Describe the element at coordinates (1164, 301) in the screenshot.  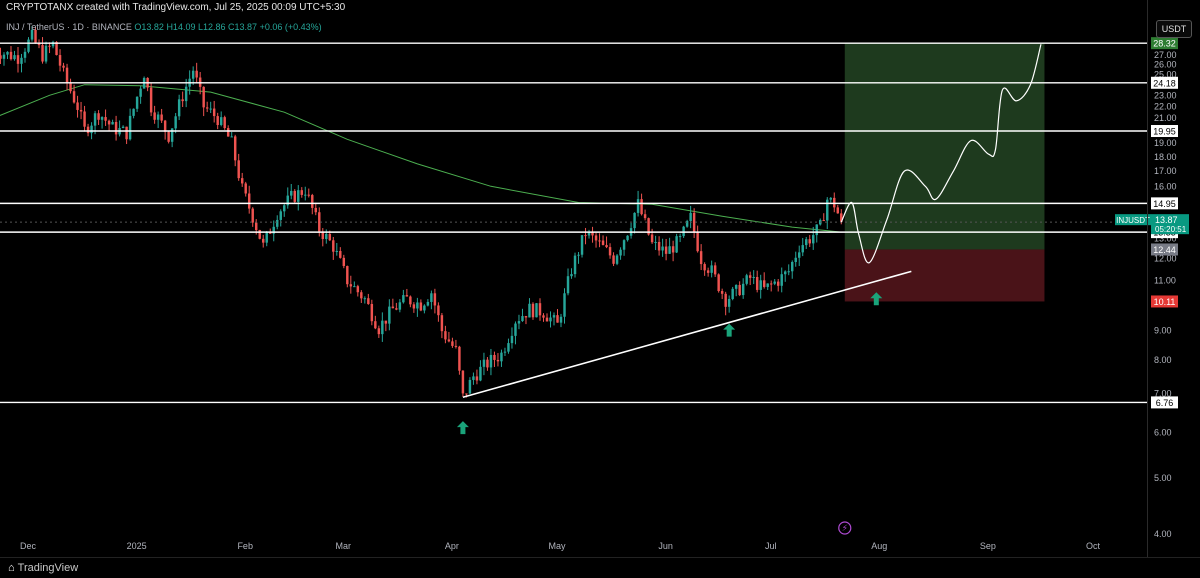
I see `stop-label-bg` at that location.